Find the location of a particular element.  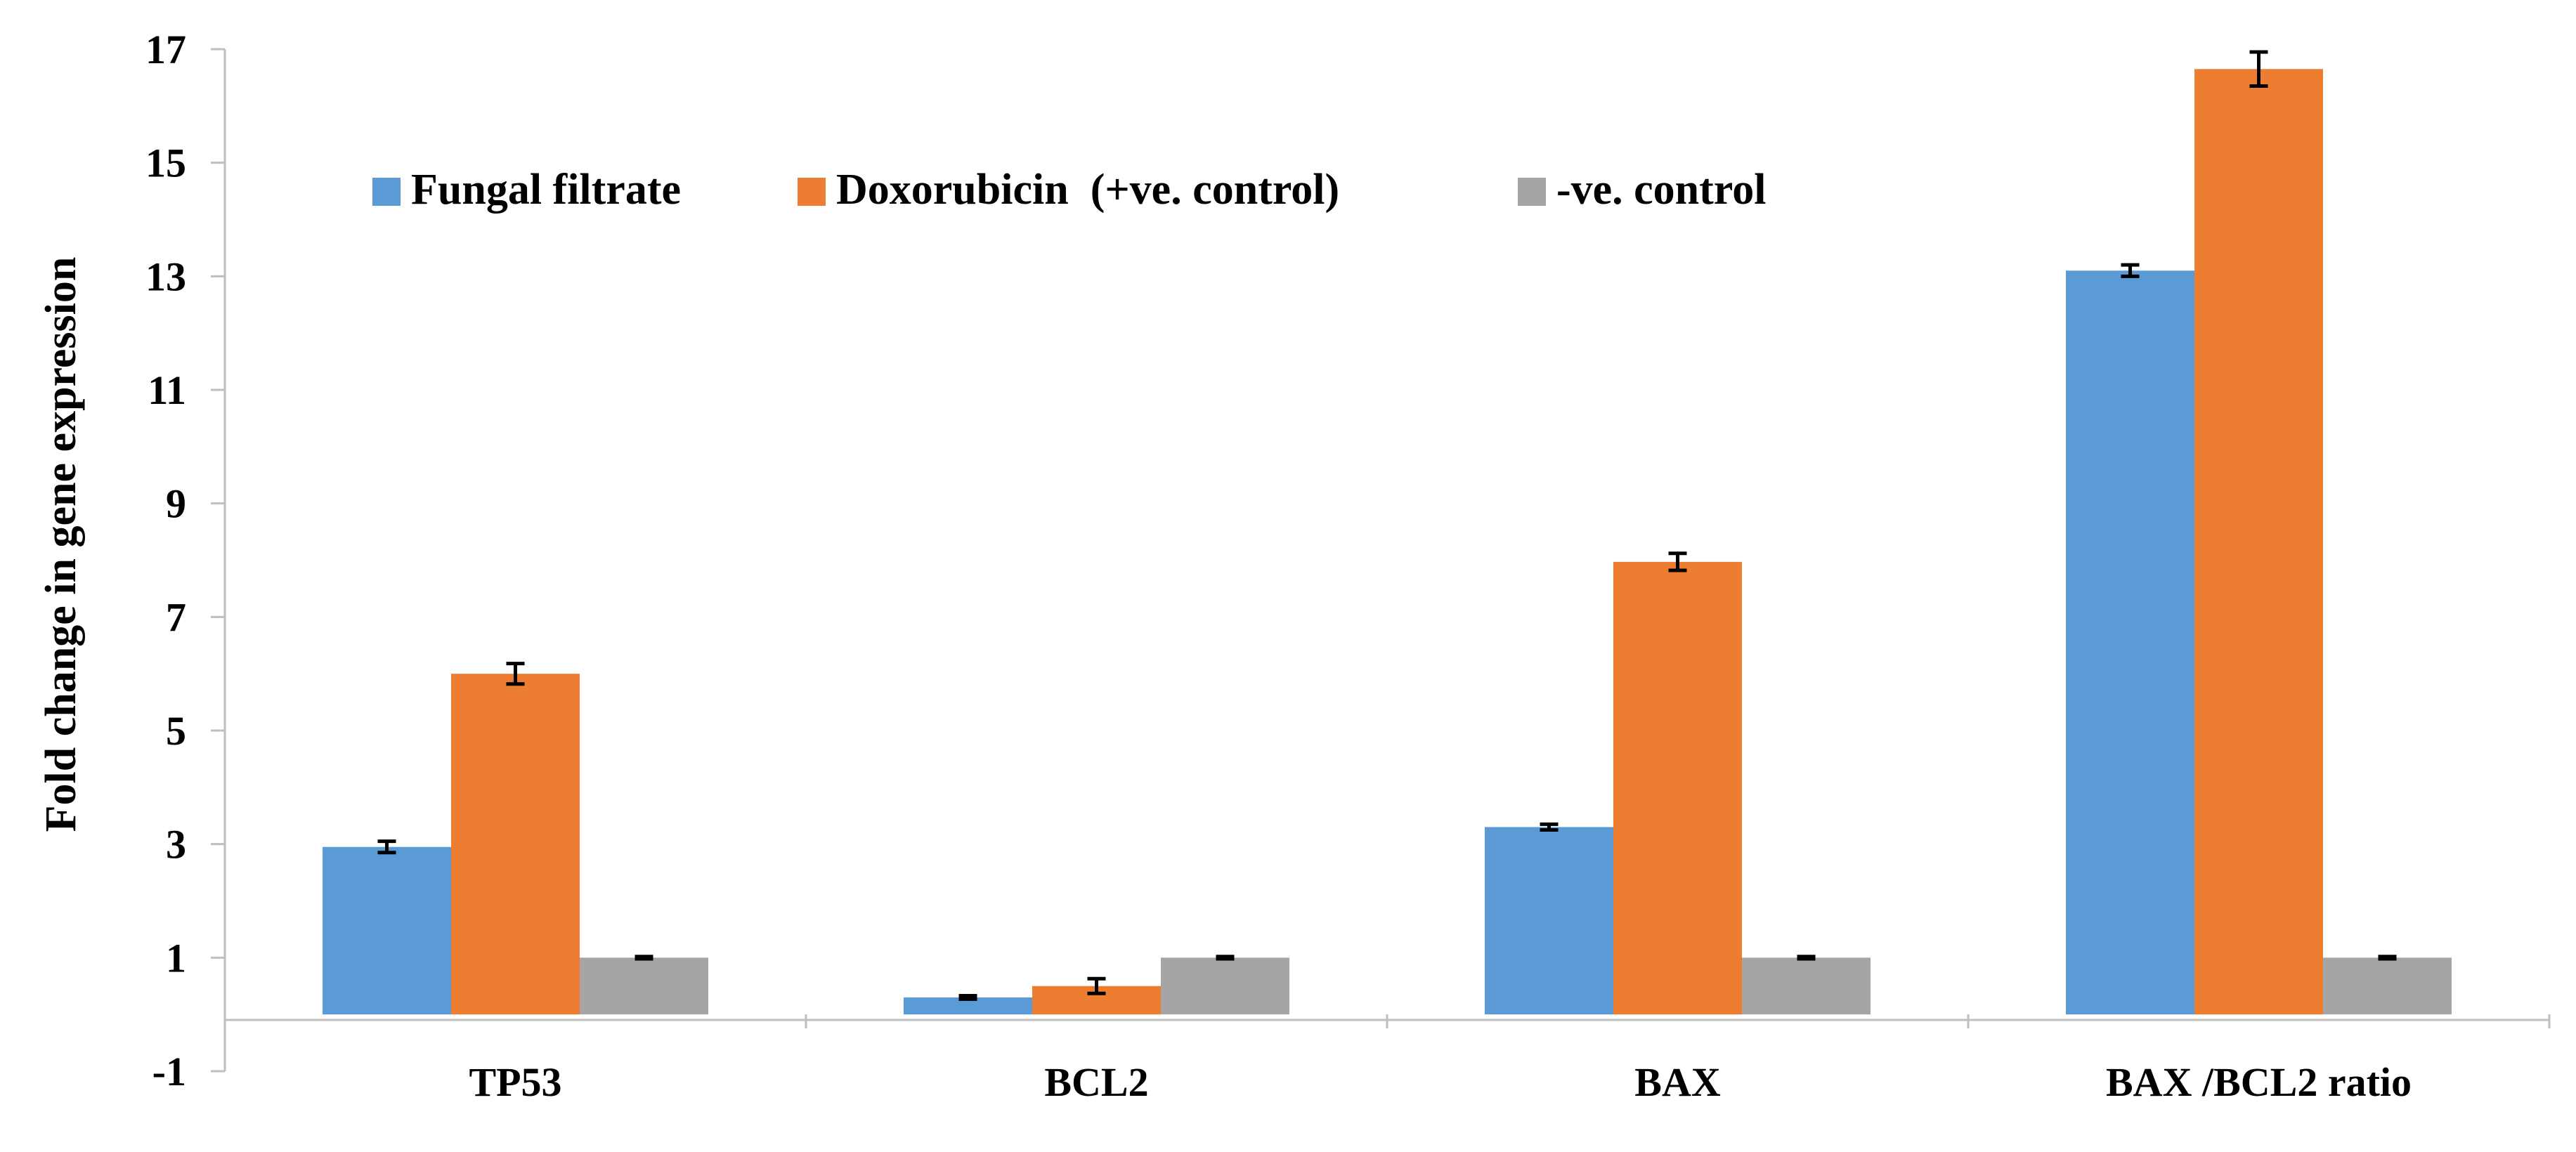

y-tick-label: 5 is located at coordinates (176, 731).